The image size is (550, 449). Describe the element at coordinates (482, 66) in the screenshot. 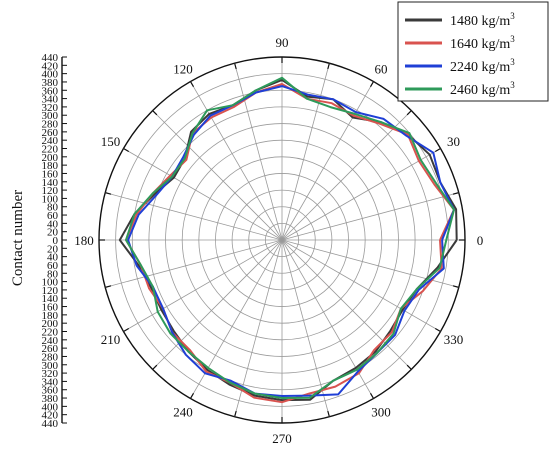

I see `legend-label: 2240 kg/m3` at that location.